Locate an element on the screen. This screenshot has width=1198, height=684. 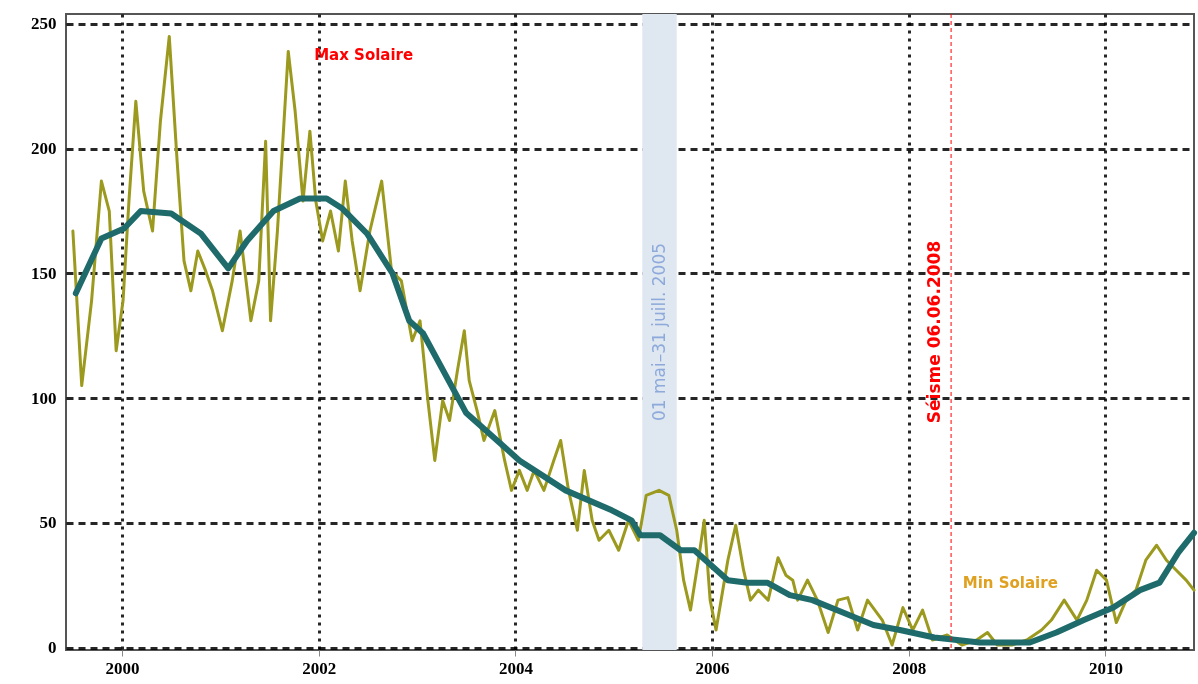
x-tick-label: 2008 is located at coordinates (909, 668).